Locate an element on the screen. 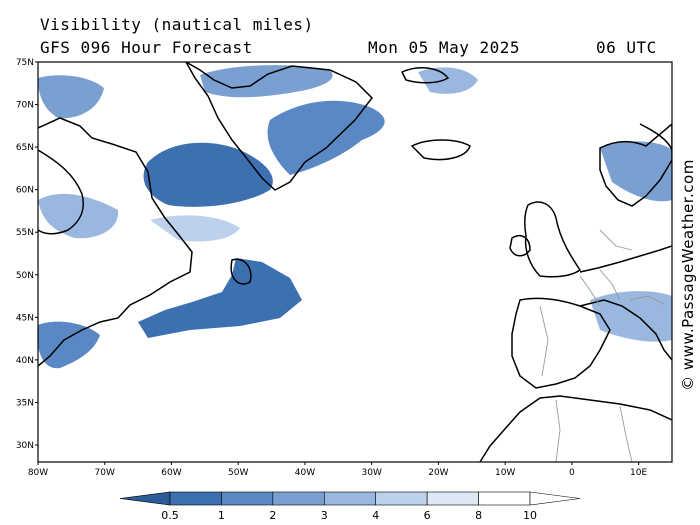  border-morocco-algeria is located at coordinates (558, 430).